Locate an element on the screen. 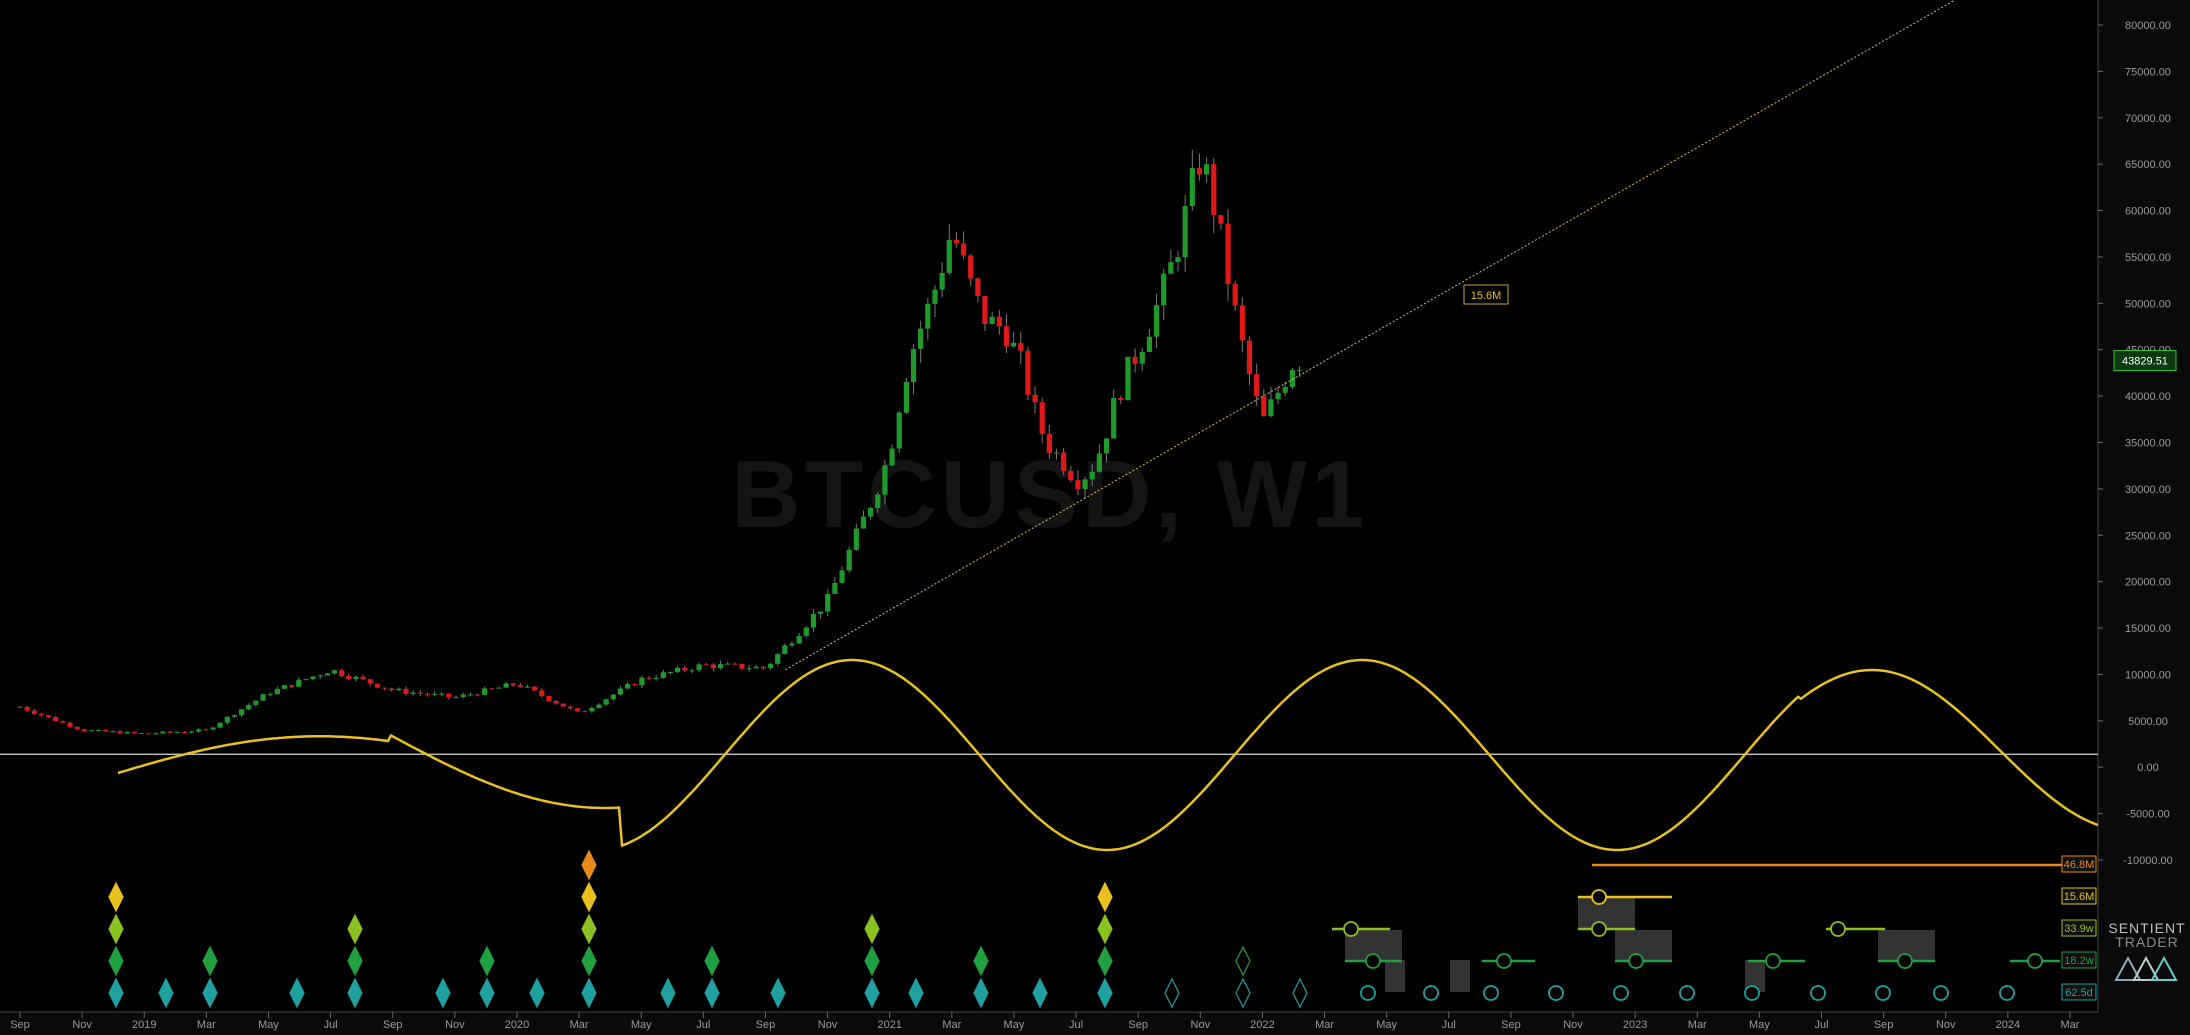  x-tick-label: 2024 is located at coordinates (2008, 1025).